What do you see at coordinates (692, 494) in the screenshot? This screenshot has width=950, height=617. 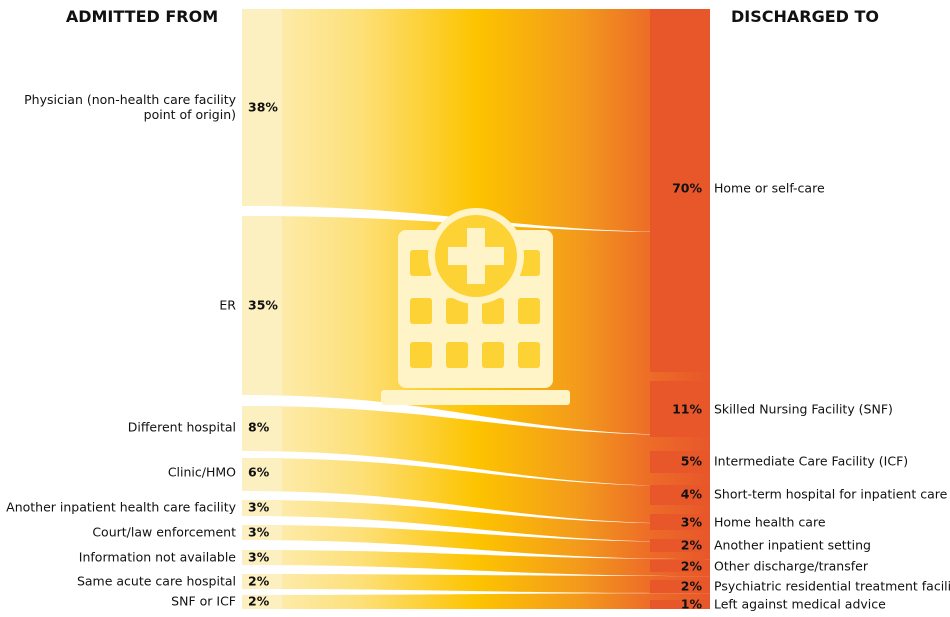 I see `target-percent: 4%` at bounding box center [692, 494].